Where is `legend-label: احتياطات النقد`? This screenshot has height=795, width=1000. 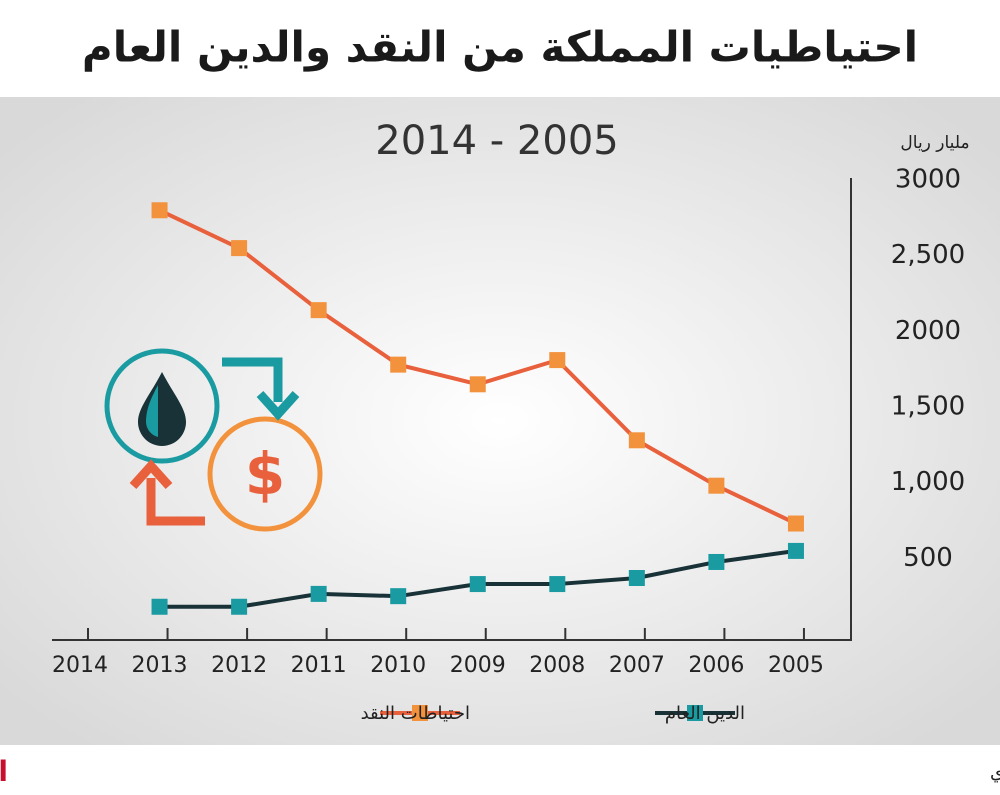
legend-label: احتياطات النقد is located at coordinates (415, 713).